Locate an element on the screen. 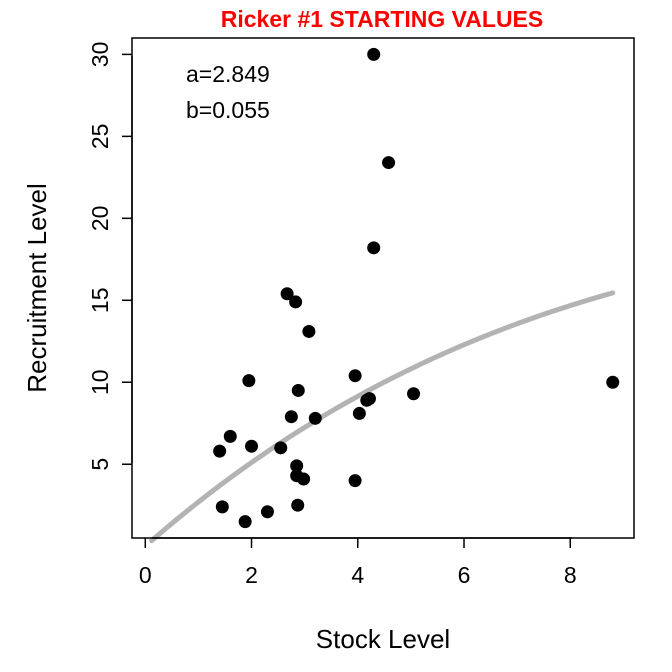 This screenshot has width=672, height=672. x-axis: 0 2 4 6 8 is located at coordinates (358, 562).